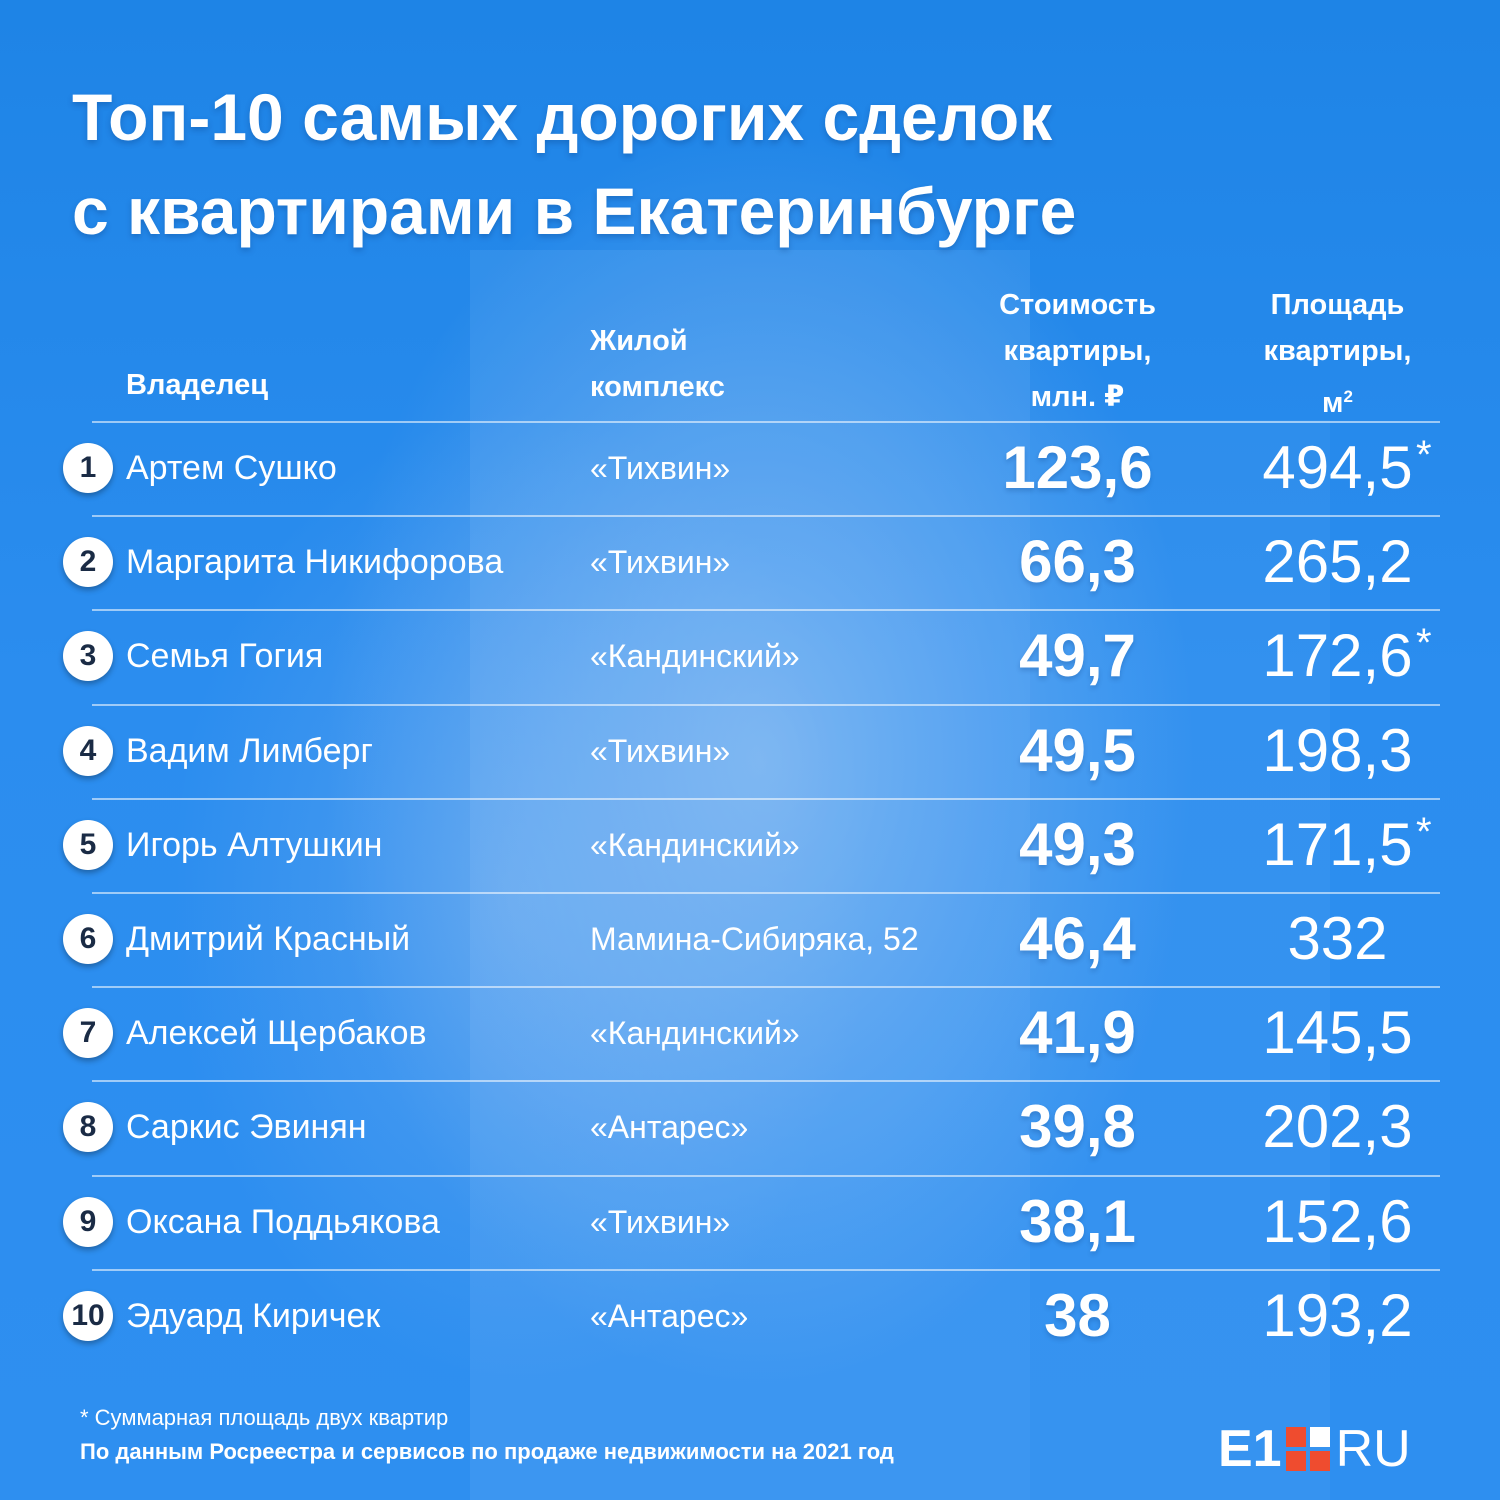  What do you see at coordinates (249, 750) in the screenshot?
I see `owner-name: Вадим Лимберг` at bounding box center [249, 750].